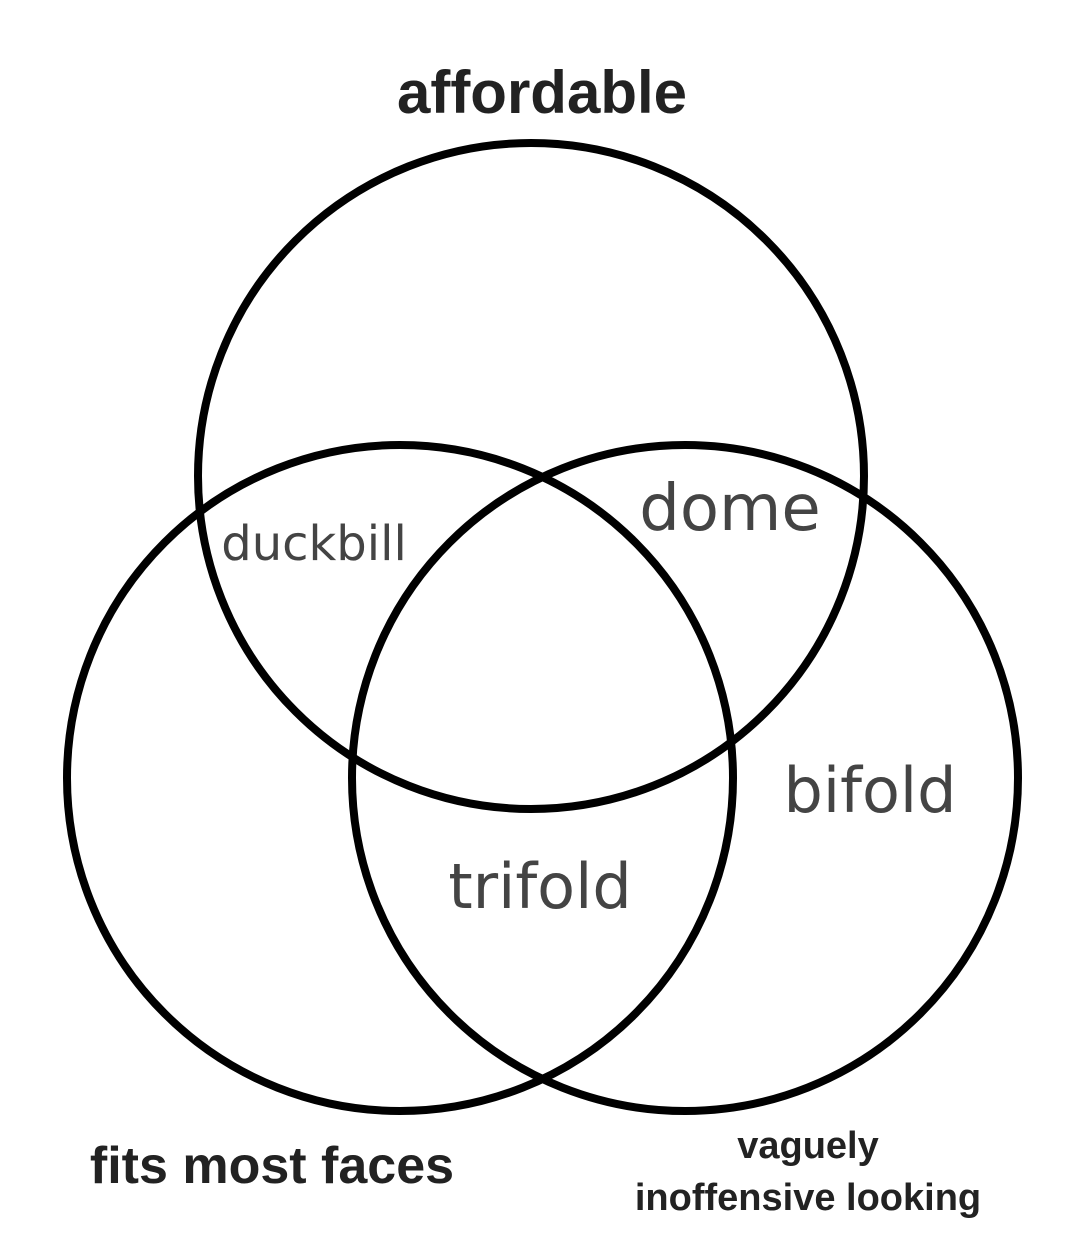  Describe the element at coordinates (272, 1166) in the screenshot. I see `set-label-fits-most-faces: fits most faces` at that location.